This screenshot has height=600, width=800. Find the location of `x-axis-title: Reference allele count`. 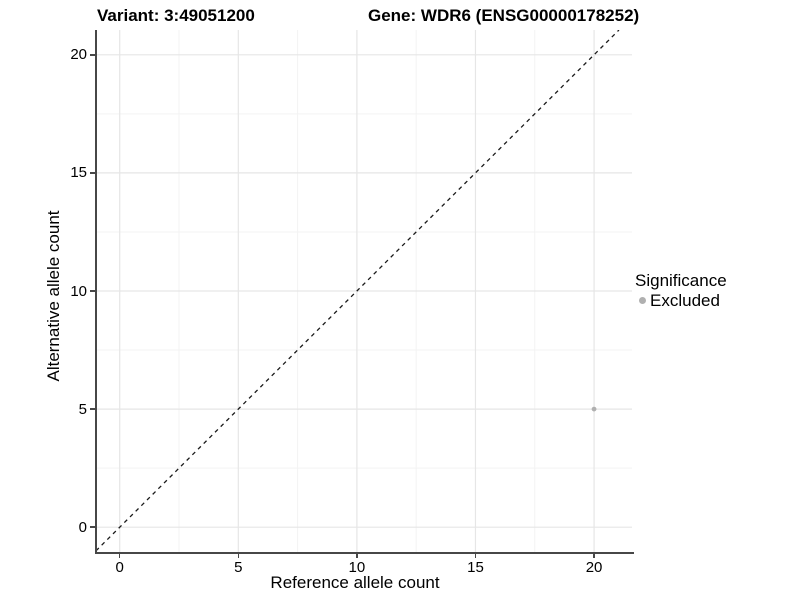

x-axis-title: Reference allele count is located at coordinates (355, 582).